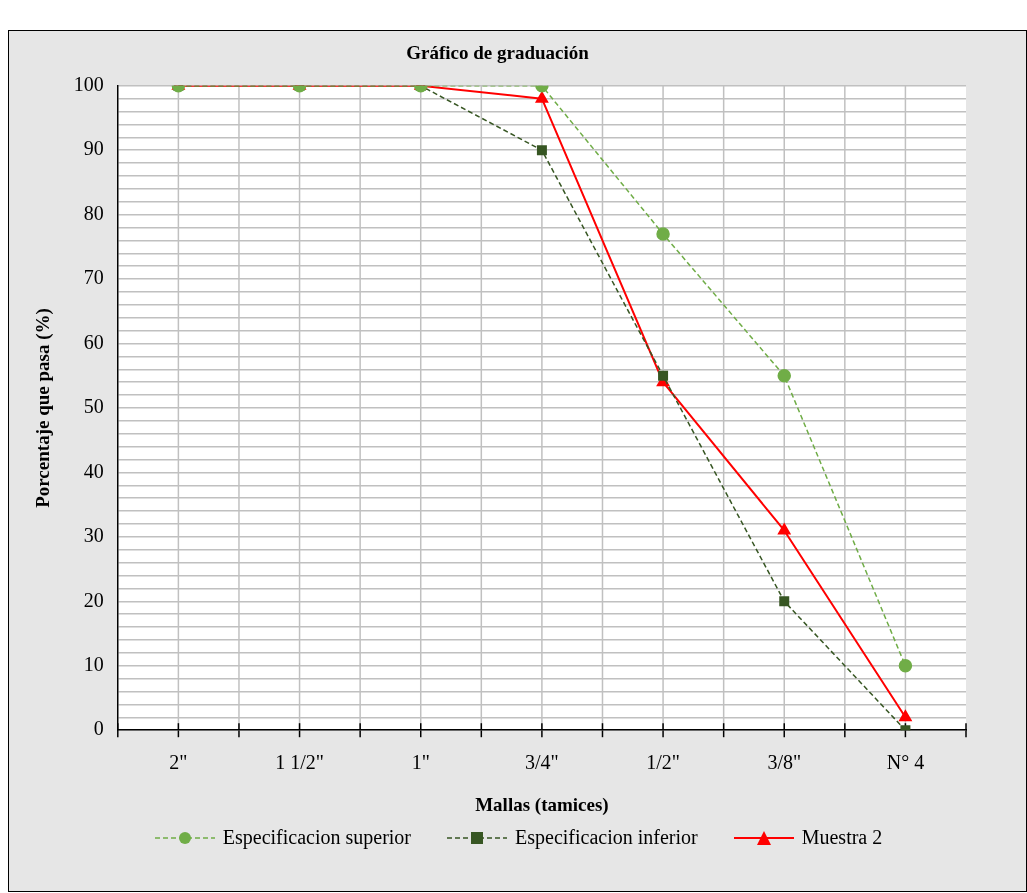 This screenshot has width=1027, height=893. Describe the element at coordinates (98, 728) in the screenshot. I see `y-tick-label: 0` at that location.